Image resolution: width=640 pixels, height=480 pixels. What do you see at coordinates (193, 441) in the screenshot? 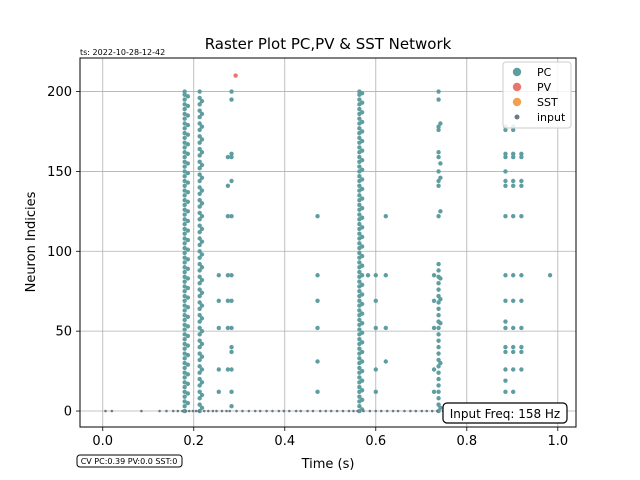
I see `x-tick-label: 0.2` at bounding box center [193, 441].